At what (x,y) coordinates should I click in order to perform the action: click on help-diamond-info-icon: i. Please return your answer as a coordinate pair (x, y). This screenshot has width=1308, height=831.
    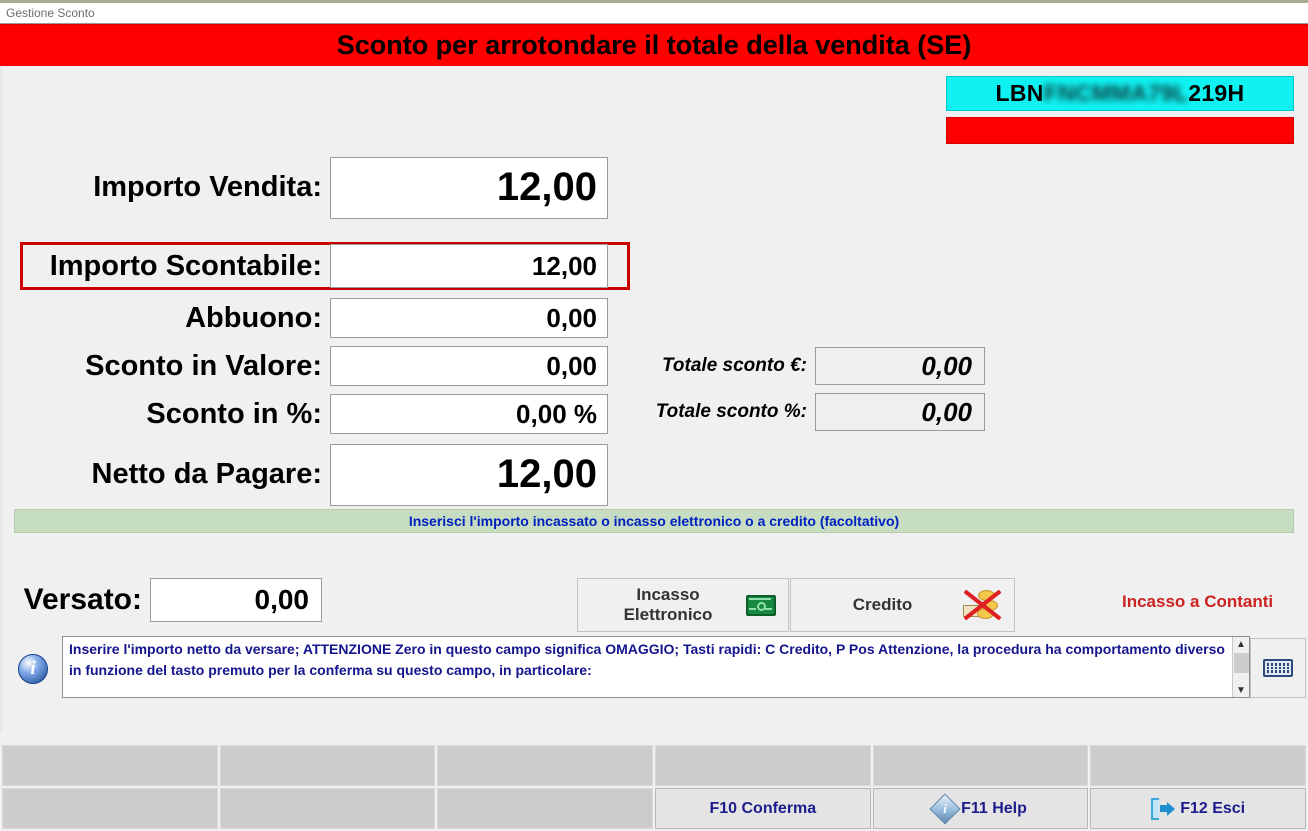
    Looking at the image, I should click on (945, 808).